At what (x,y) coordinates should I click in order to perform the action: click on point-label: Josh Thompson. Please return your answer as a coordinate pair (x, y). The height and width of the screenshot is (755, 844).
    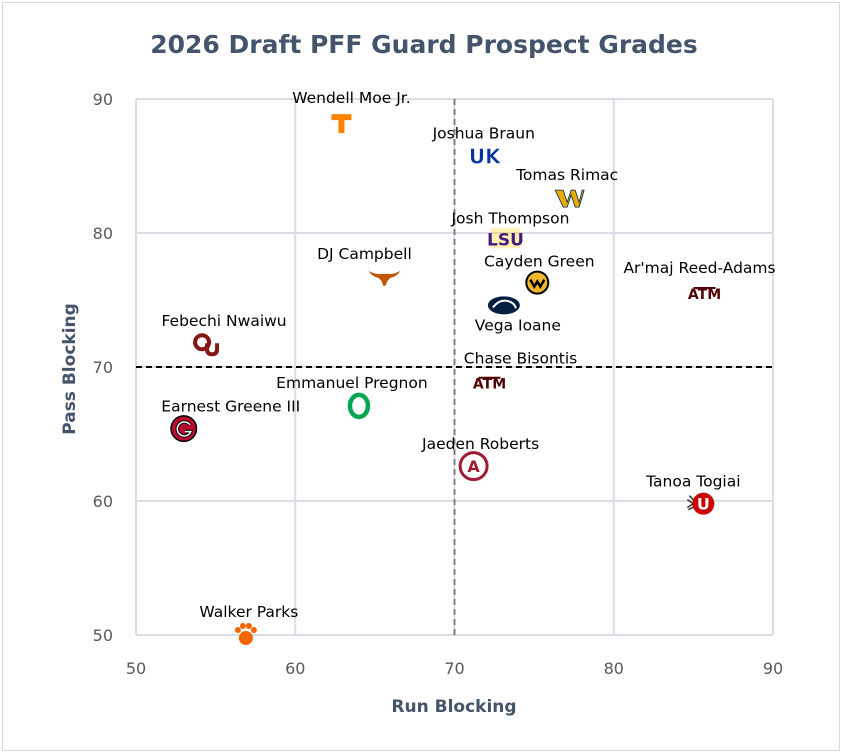
    Looking at the image, I should click on (509, 218).